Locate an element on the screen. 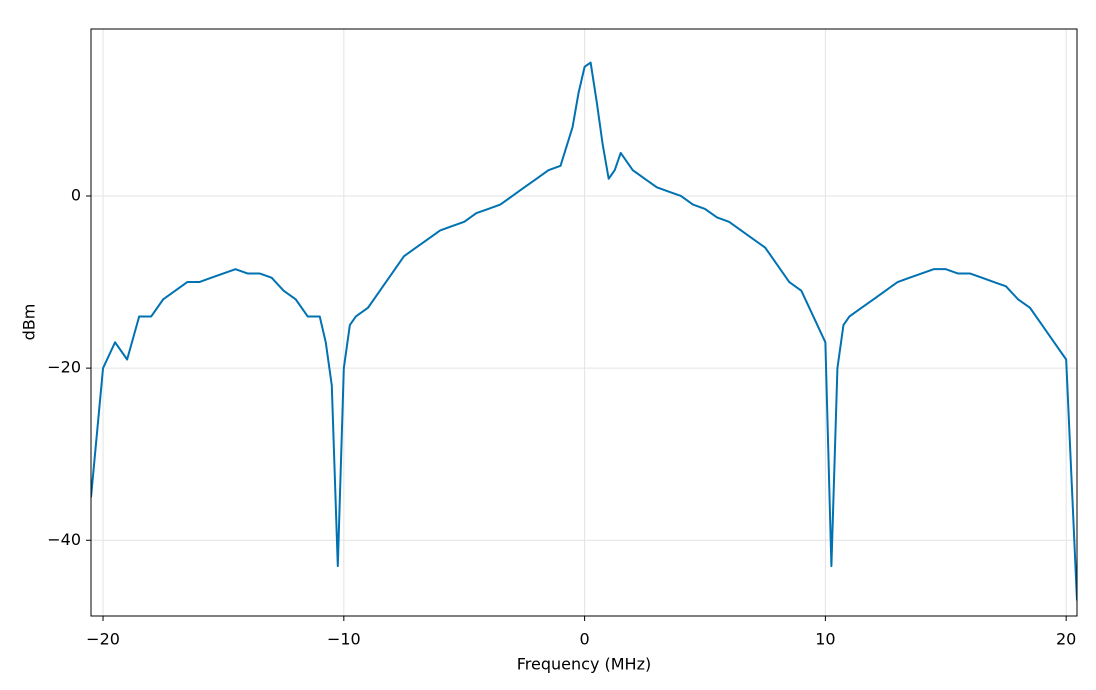  x-tick-label: −20 is located at coordinates (103, 639).